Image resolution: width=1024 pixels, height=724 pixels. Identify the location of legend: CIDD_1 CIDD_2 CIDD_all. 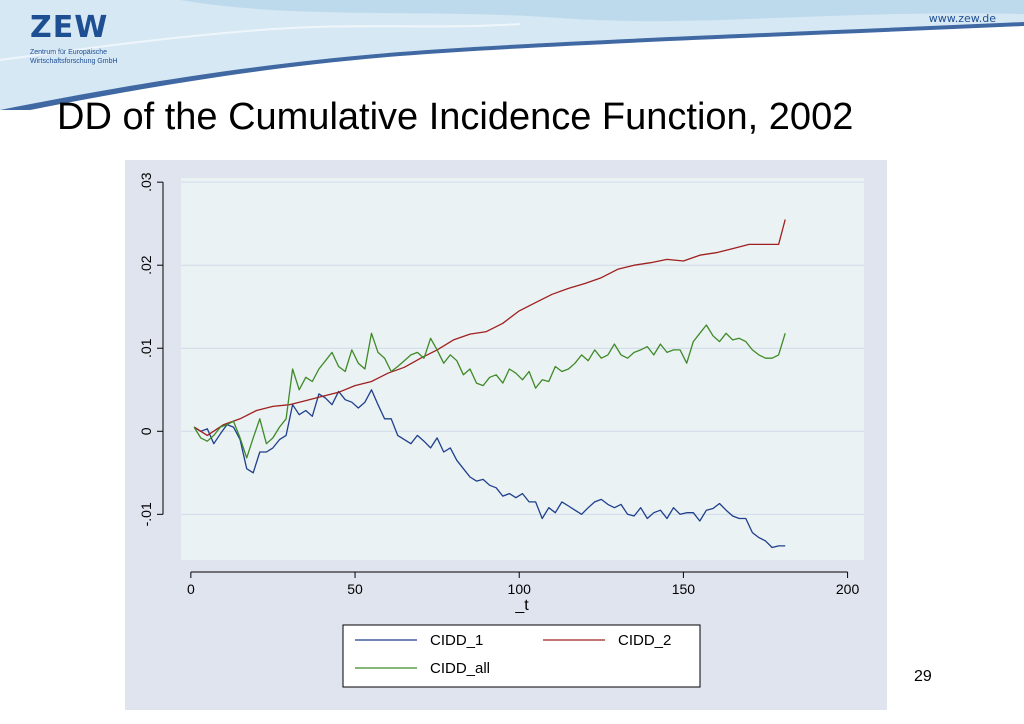
(521, 656).